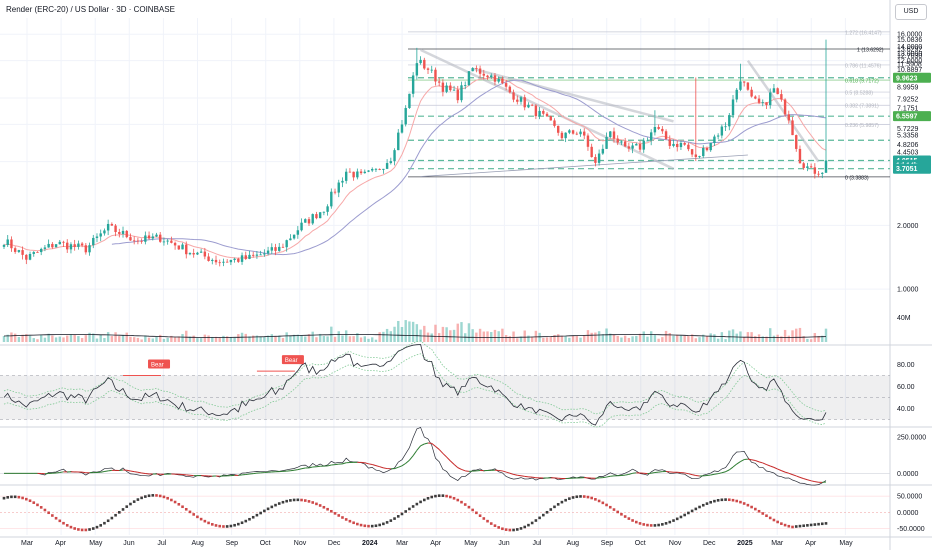 The width and height of the screenshot is (932, 550). Describe the element at coordinates (909, 54) in the screenshot. I see `price-axis-tick: 13.0000` at that location.